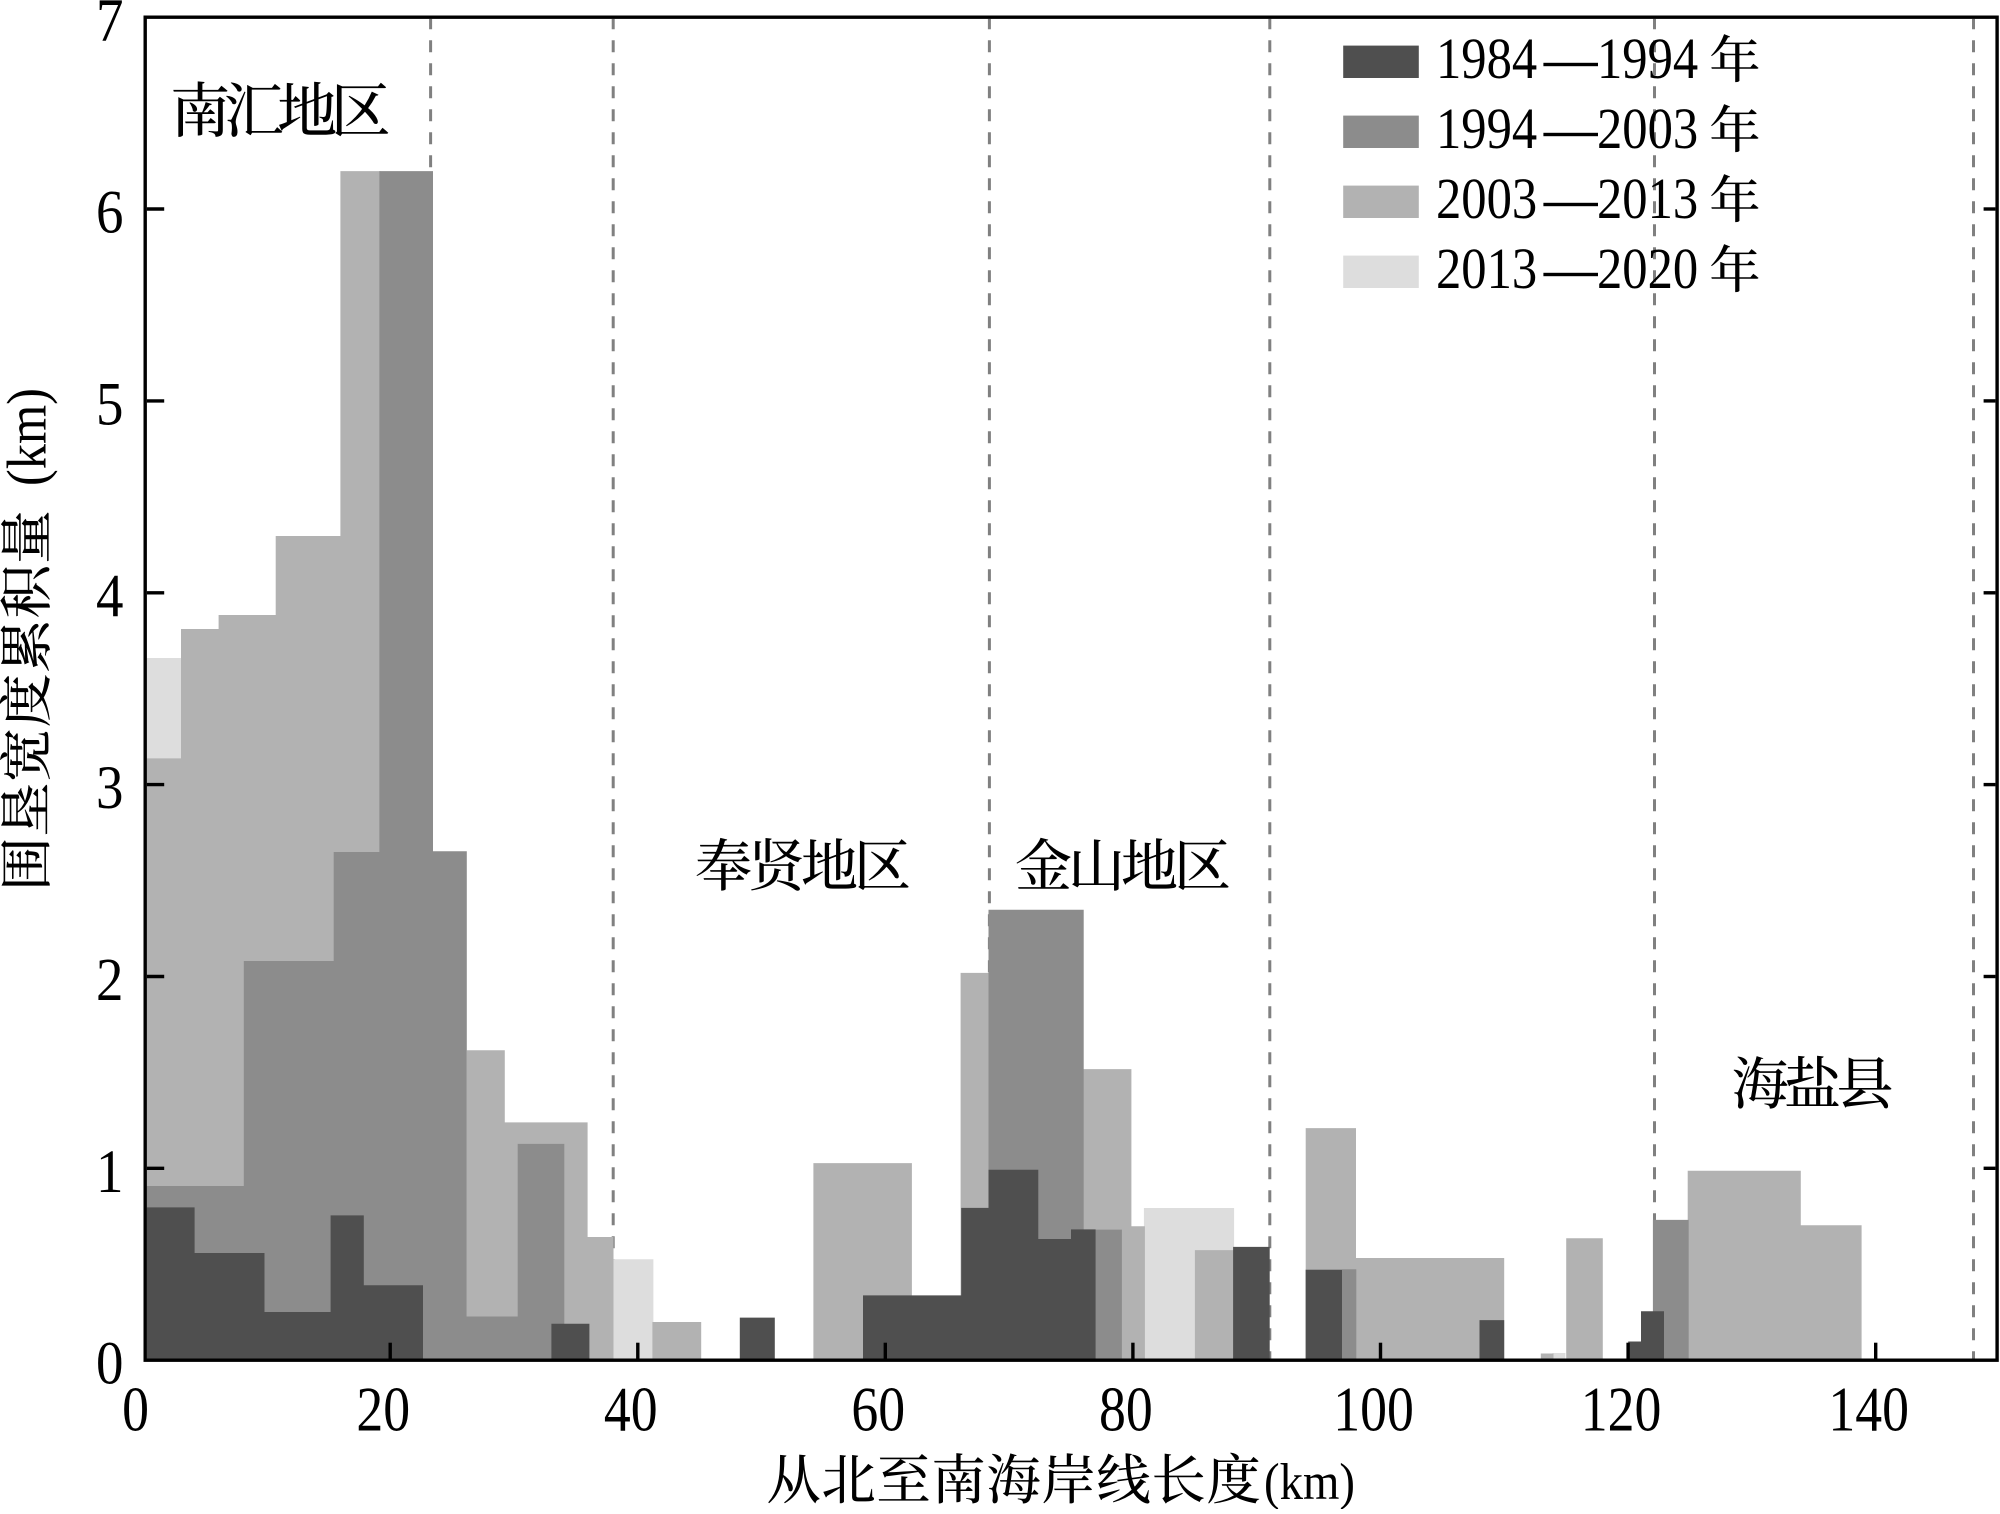 Image resolution: width=2000 pixels, height=1514 pixels. Describe the element at coordinates (109, 787) in the screenshot. I see `svg-text: 3` at that location.